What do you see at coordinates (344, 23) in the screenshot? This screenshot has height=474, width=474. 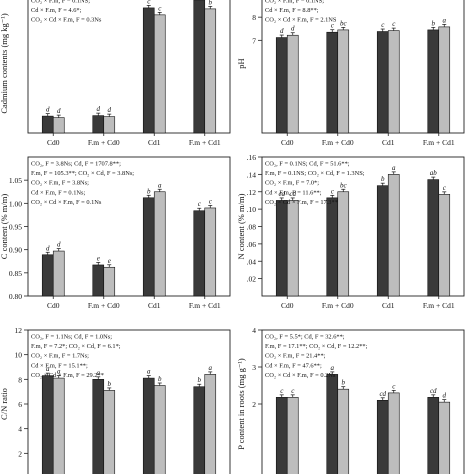 I see `panel-2-sig-letter: bc` at bounding box center [344, 23].